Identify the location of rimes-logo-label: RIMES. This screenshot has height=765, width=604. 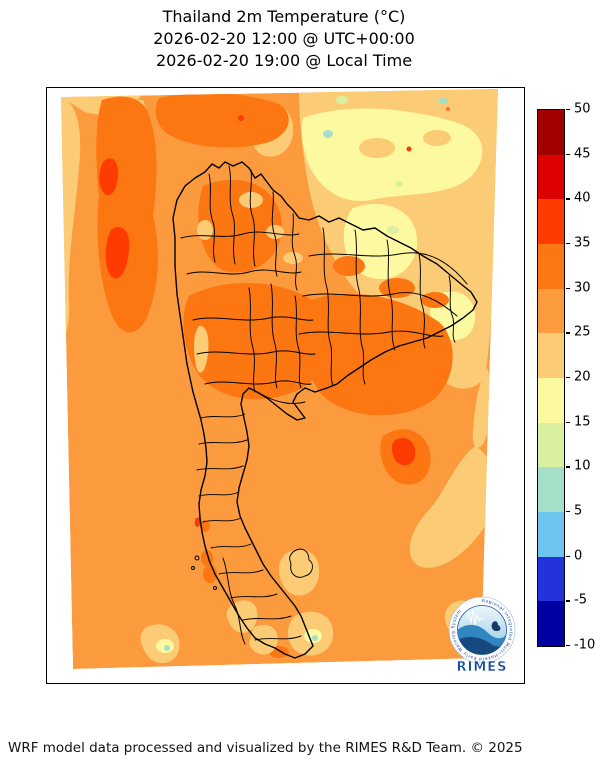
(481, 667).